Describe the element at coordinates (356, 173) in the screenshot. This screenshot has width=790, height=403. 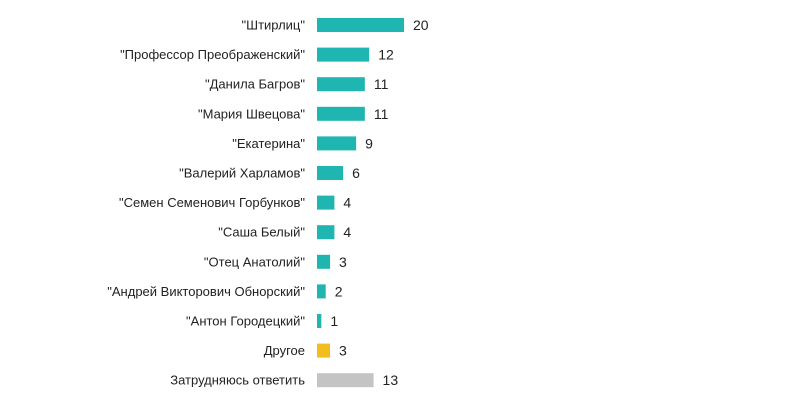
I see `value-label: 6` at that location.